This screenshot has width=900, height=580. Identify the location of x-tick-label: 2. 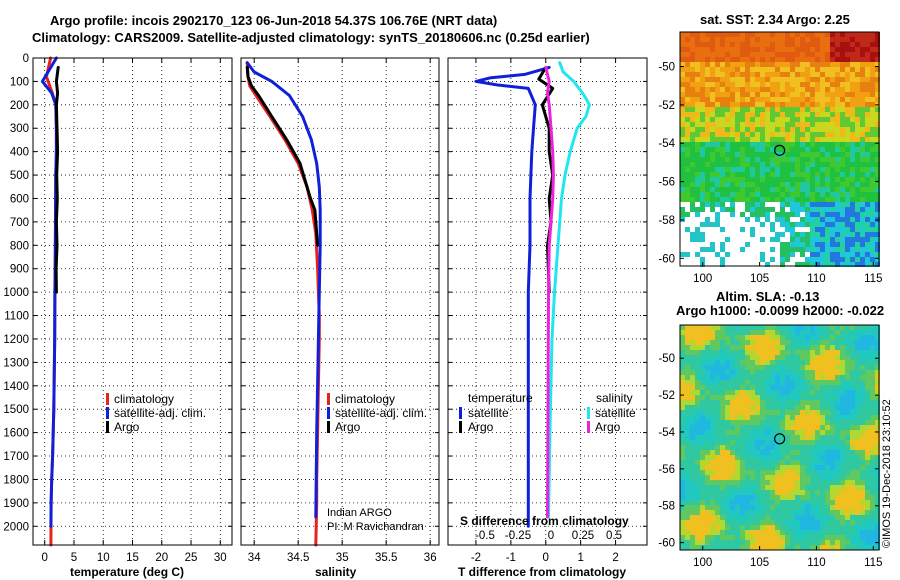
(615, 558).